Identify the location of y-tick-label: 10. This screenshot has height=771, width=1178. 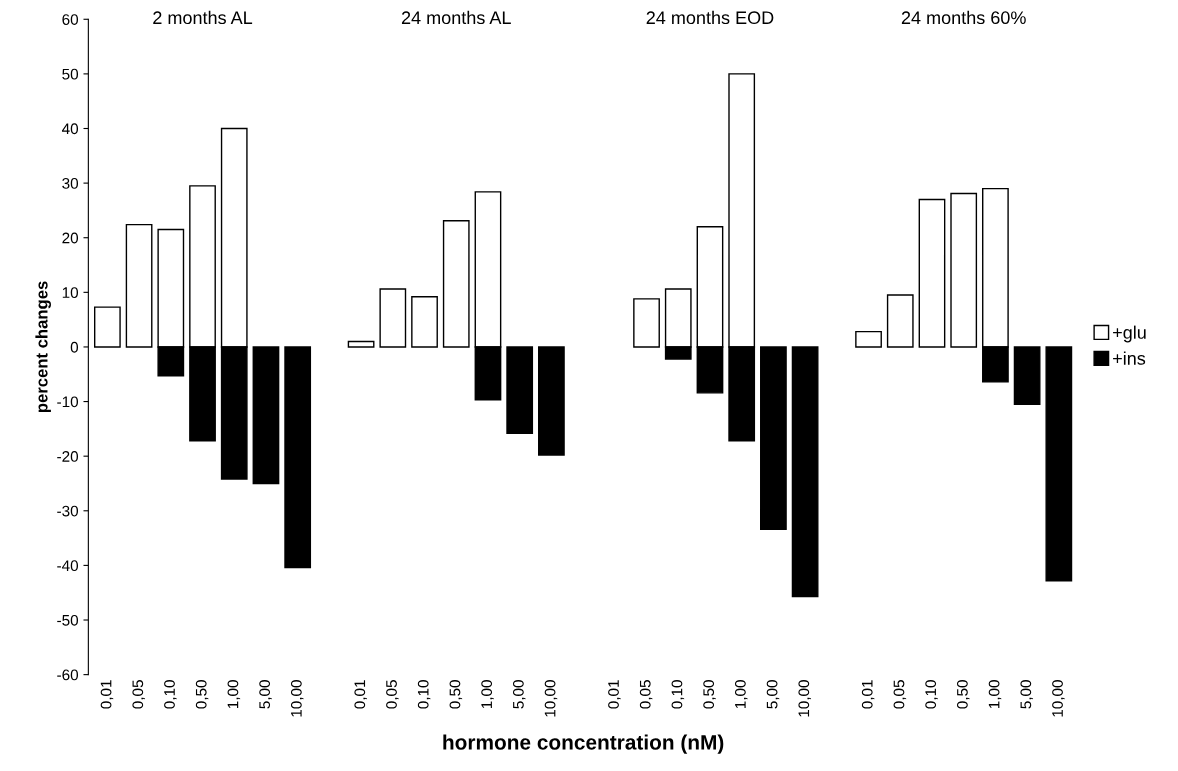
(70, 293).